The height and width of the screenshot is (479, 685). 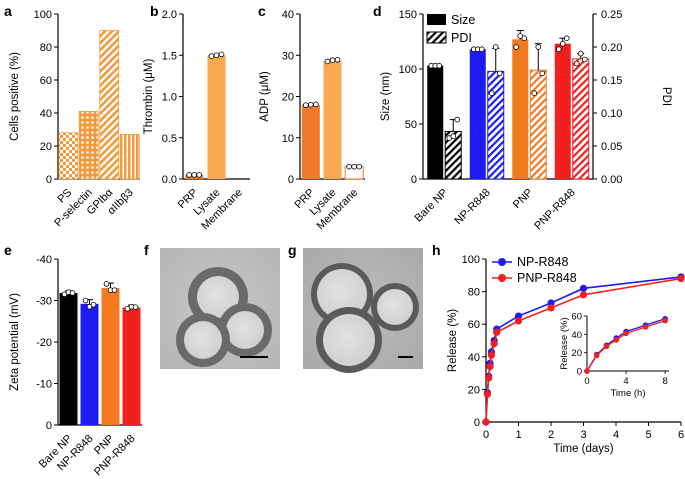 What do you see at coordinates (564, 343) in the screenshot?
I see `inset-y-axis-label: Release (%)` at bounding box center [564, 343].